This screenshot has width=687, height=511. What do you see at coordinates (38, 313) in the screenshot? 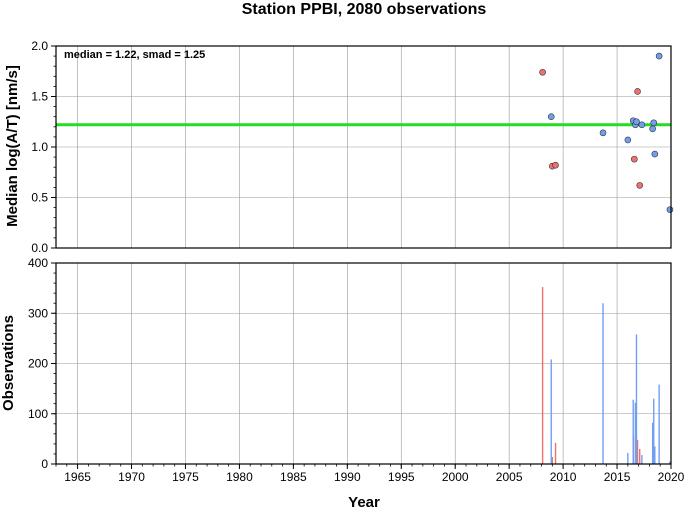
I see `bottom-y-tick-label: 300` at bounding box center [38, 313].